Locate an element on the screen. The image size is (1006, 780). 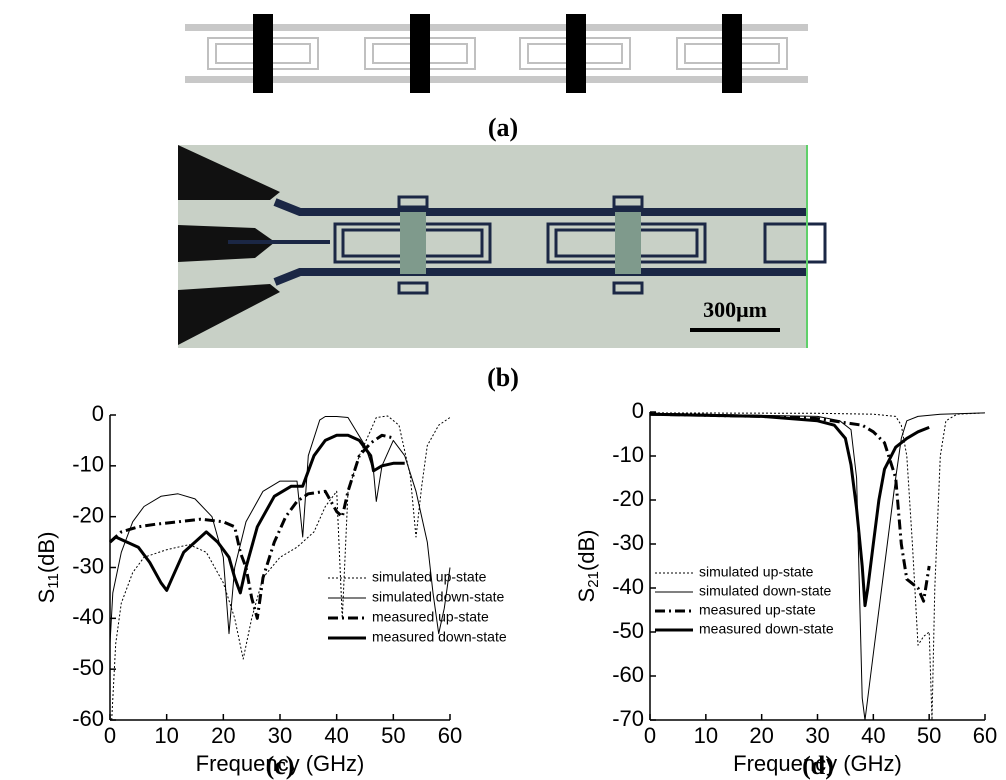
panel-label: (c) is located at coordinates (280, 765).